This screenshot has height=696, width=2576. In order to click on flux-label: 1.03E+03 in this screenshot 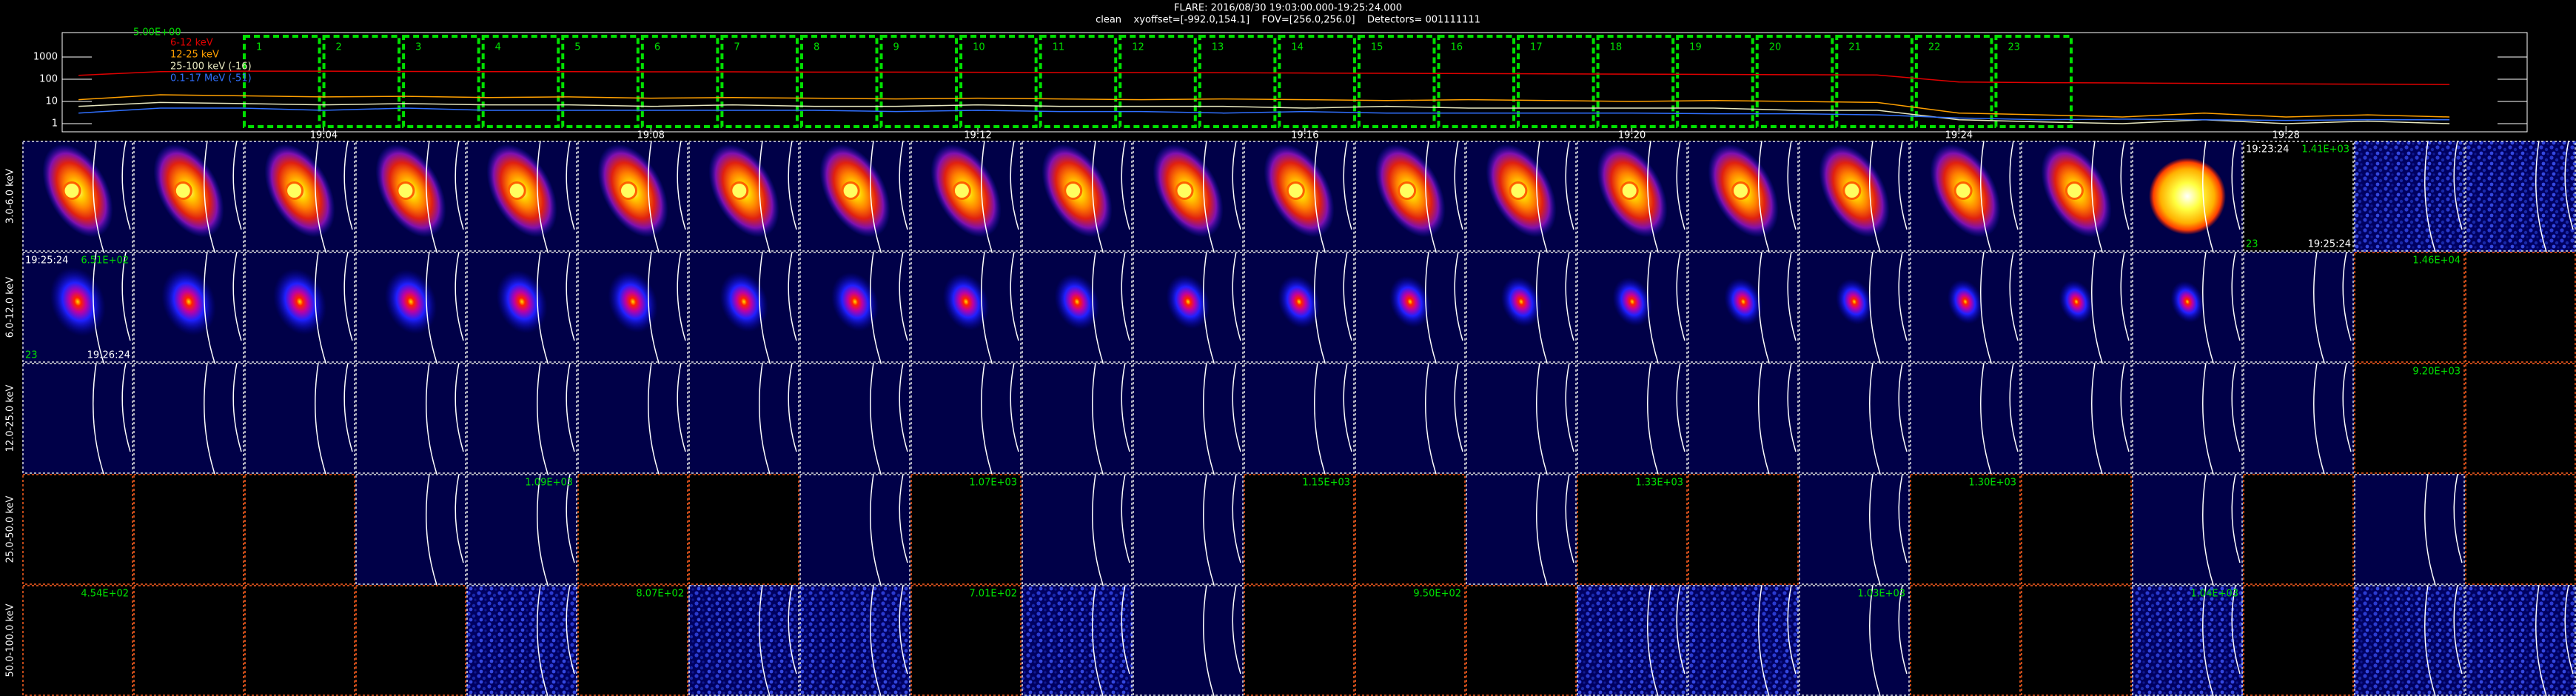, I will do `click(1881, 594)`.